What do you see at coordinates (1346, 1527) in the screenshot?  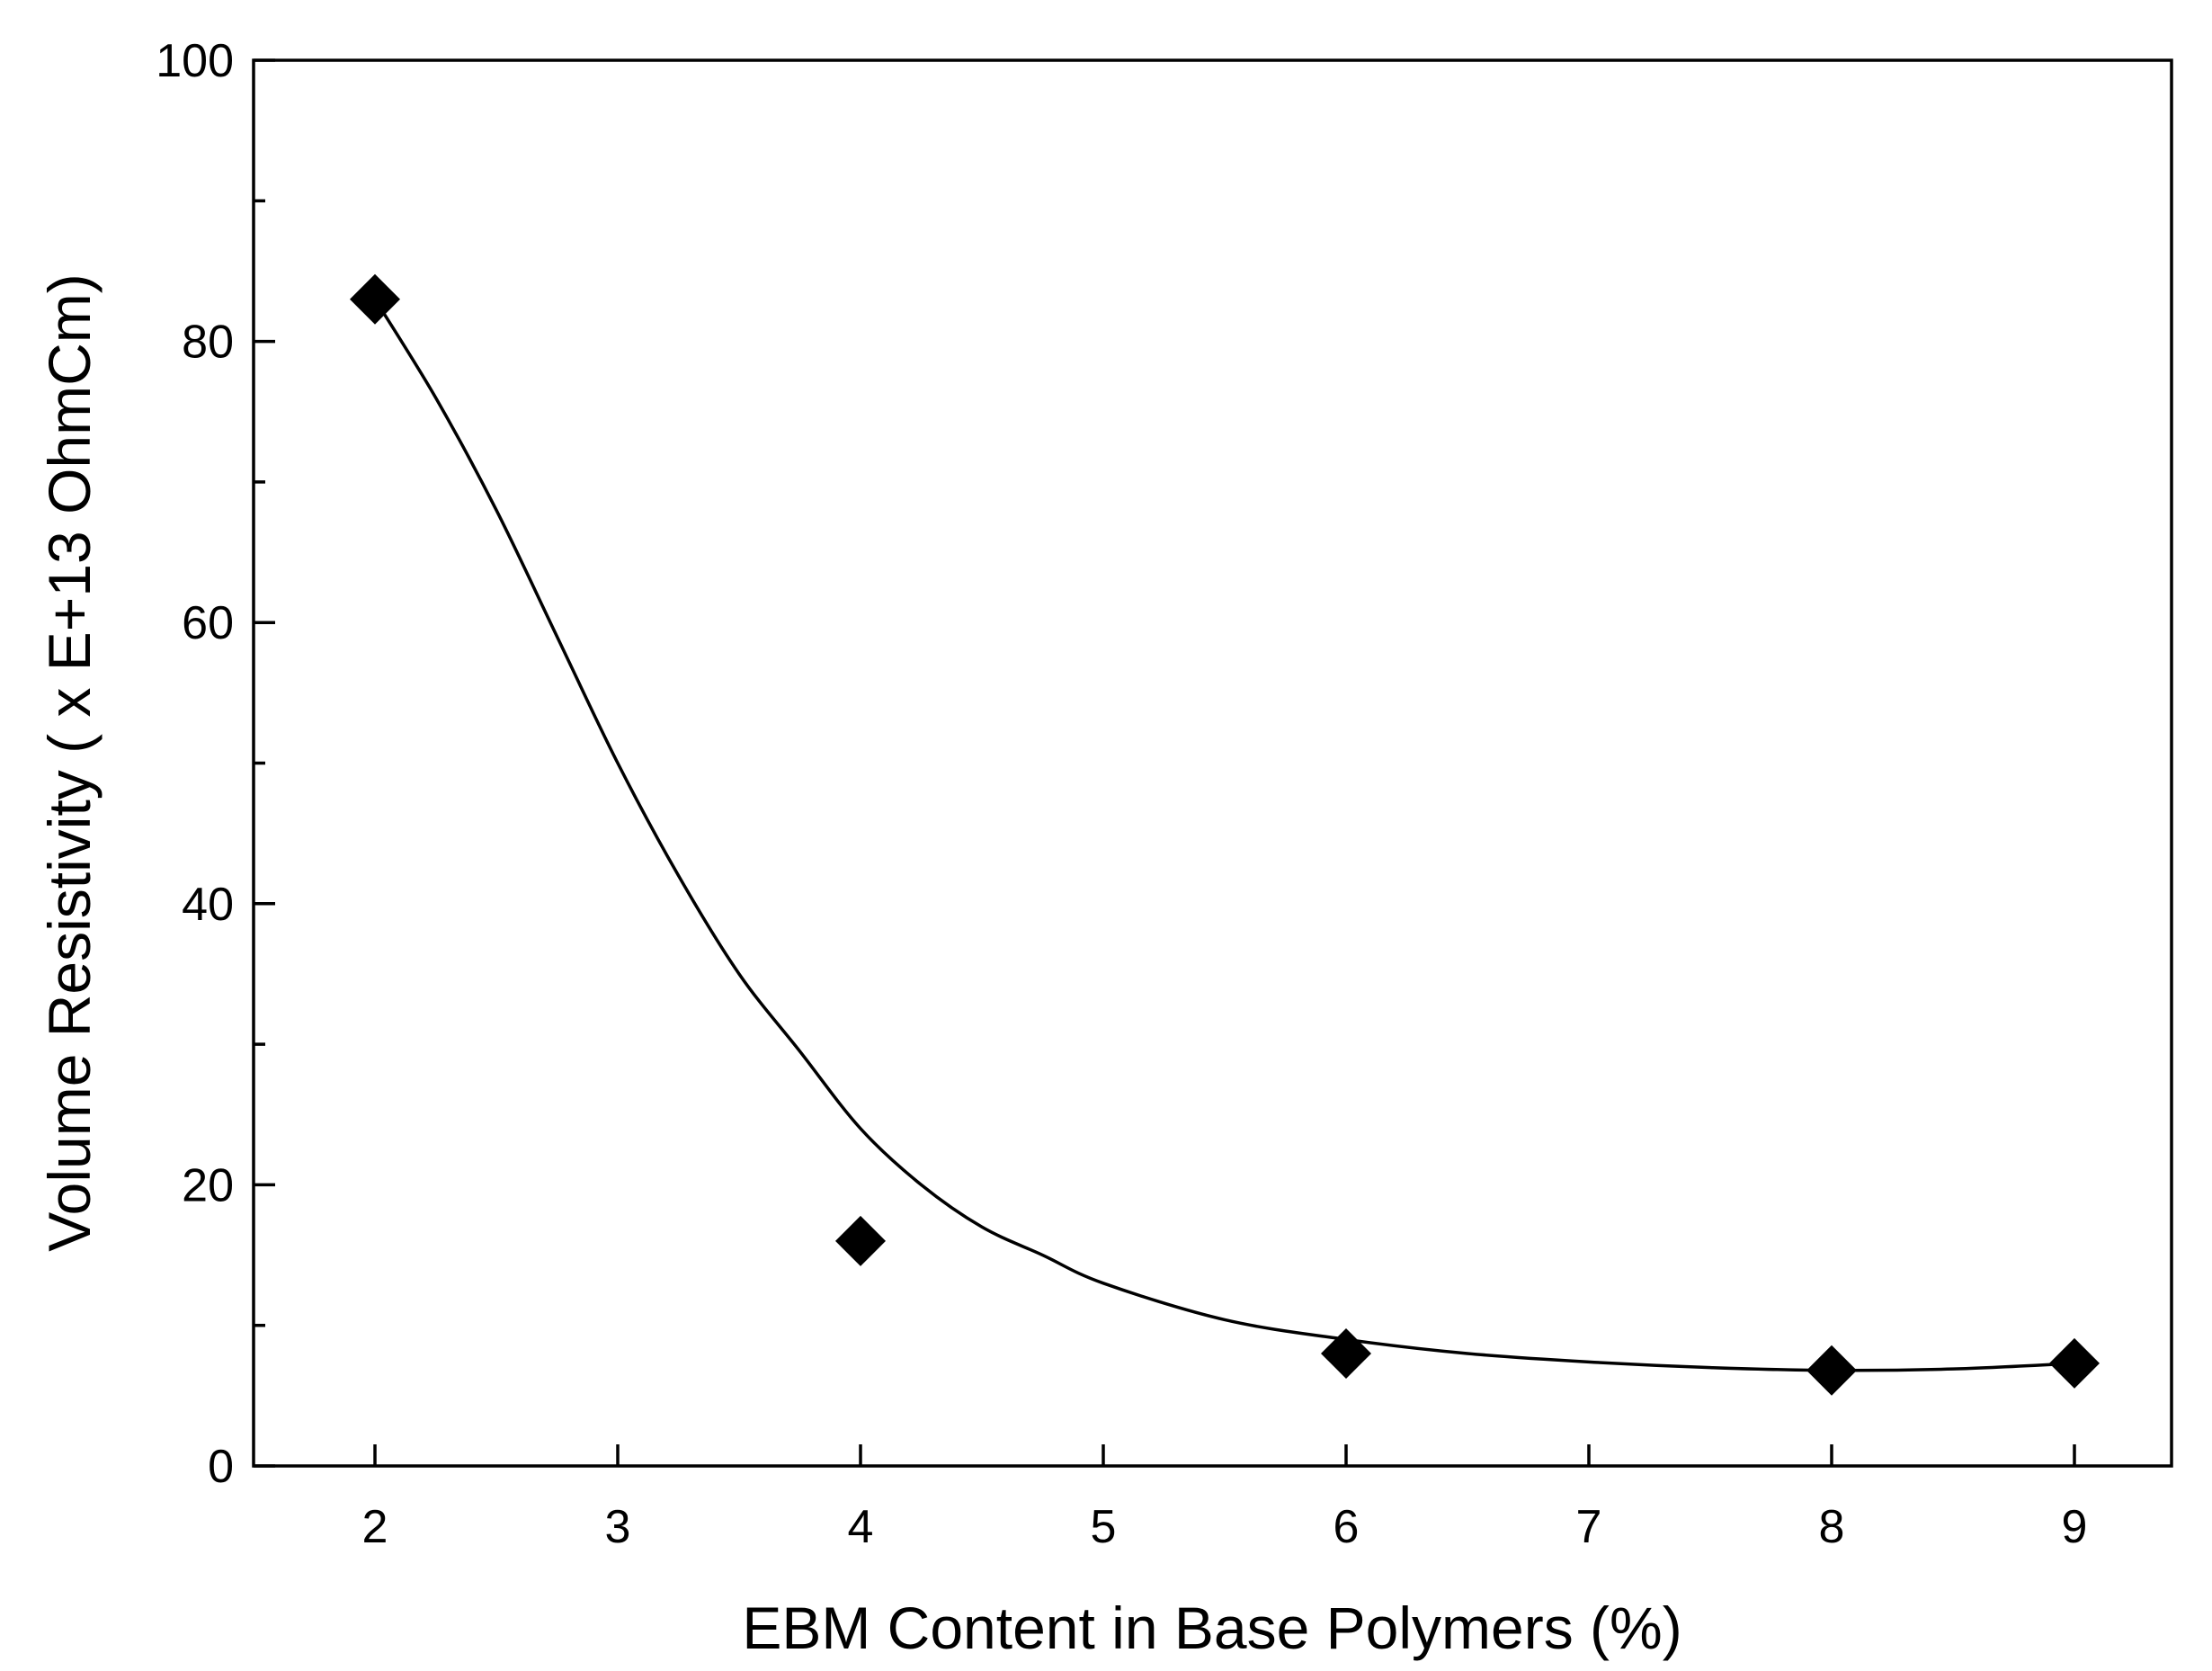 I see `x-tick-label: 6` at bounding box center [1346, 1527].